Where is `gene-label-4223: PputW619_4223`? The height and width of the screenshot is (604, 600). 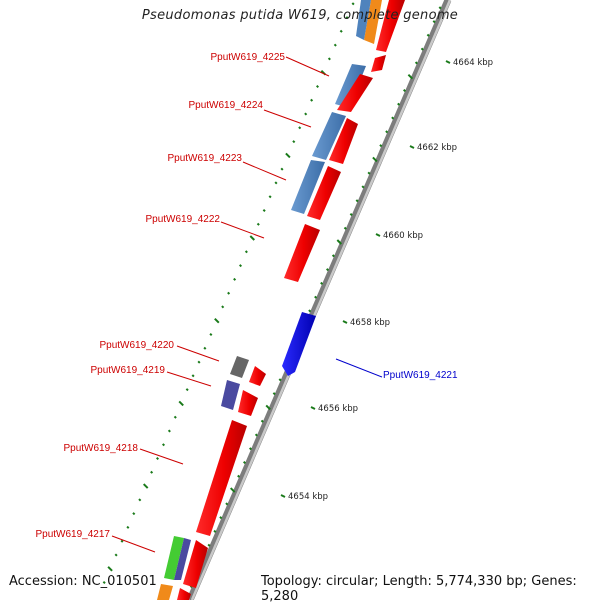
gene-label-4223: PputW619_4223 is located at coordinates (204, 158).